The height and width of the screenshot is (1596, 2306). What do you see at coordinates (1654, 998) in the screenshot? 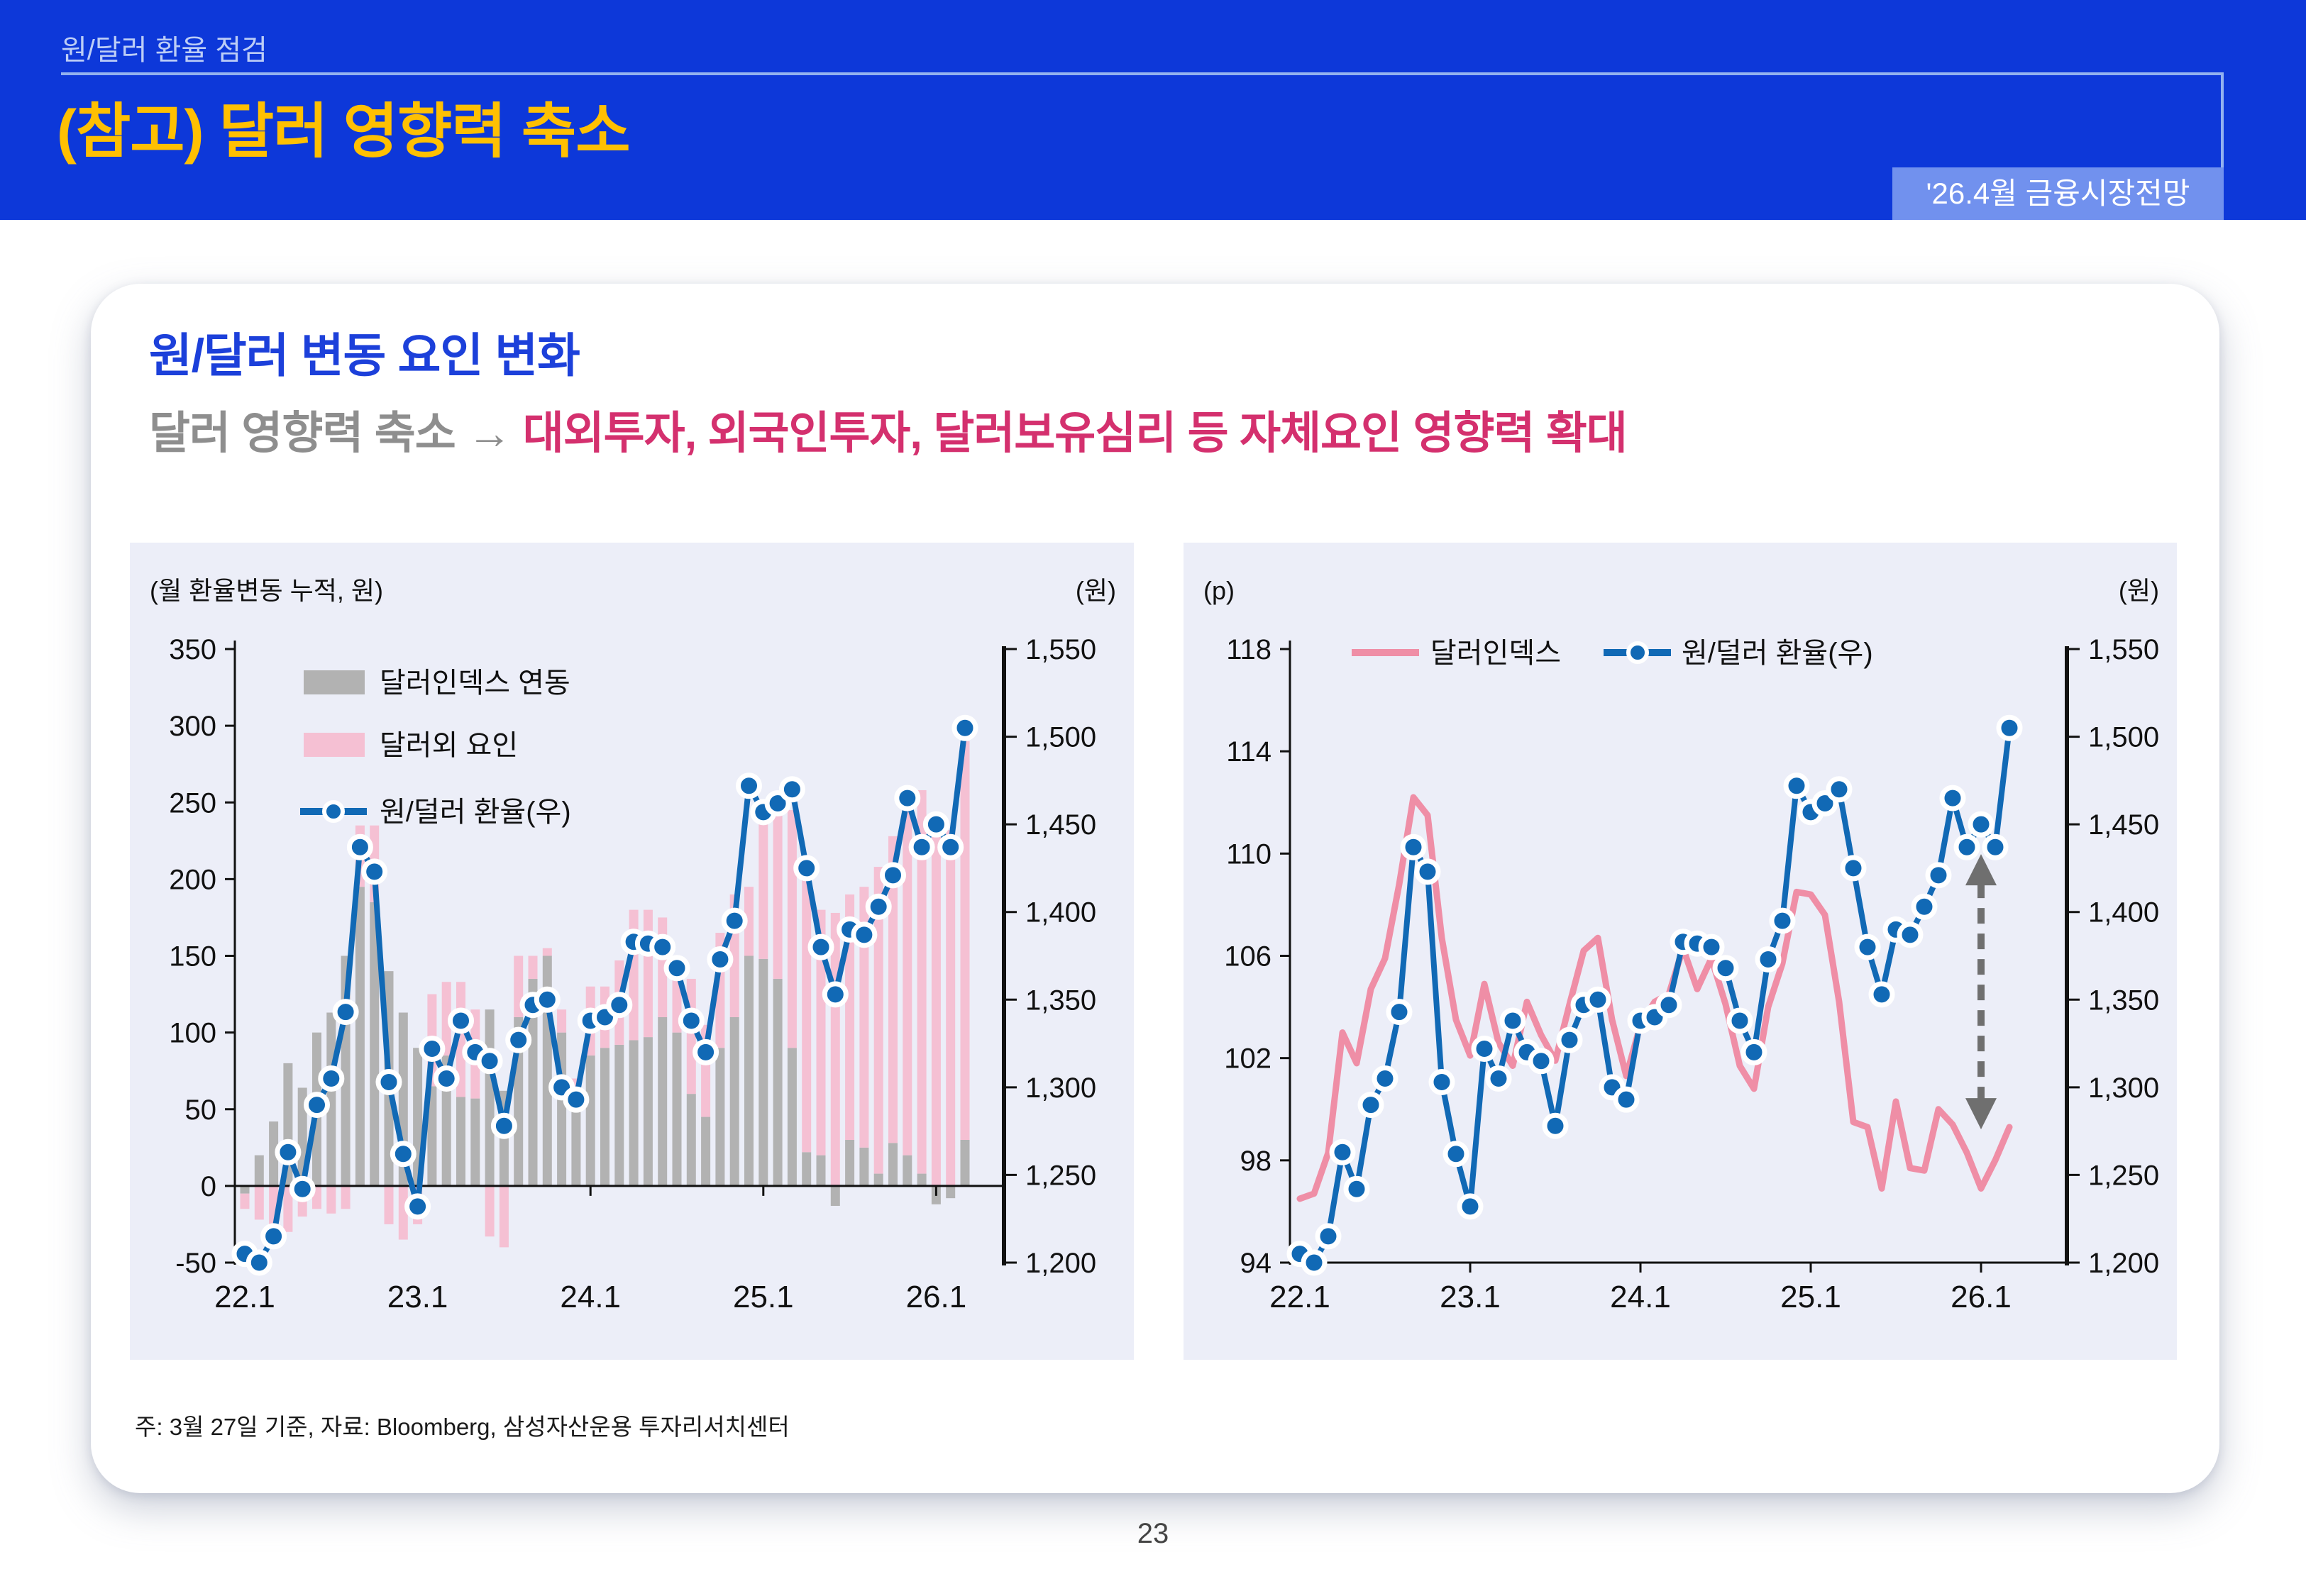
I see `dollar-index-line` at bounding box center [1654, 998].